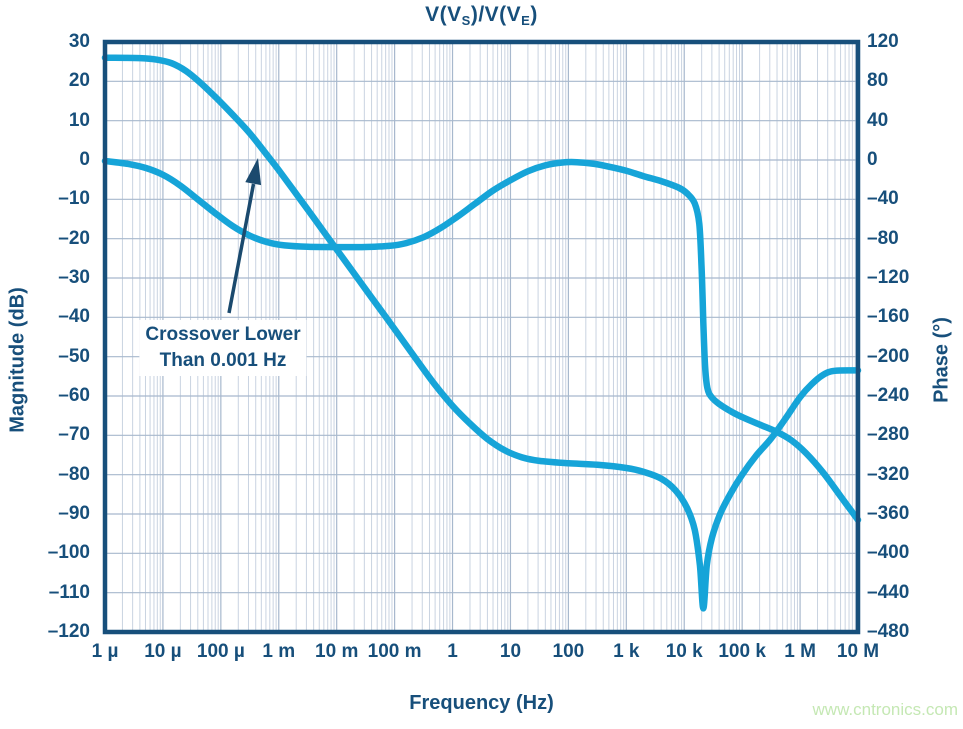 This screenshot has width=963, height=729. I want to click on crossover-annotation: Crossover Lower Than 0.001 Hz, so click(223, 348).